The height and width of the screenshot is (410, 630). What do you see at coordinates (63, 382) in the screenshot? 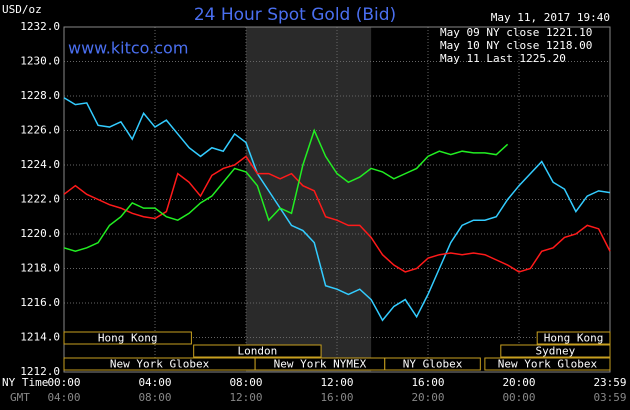
I see `x-tick-label: 00:00` at bounding box center [63, 382].